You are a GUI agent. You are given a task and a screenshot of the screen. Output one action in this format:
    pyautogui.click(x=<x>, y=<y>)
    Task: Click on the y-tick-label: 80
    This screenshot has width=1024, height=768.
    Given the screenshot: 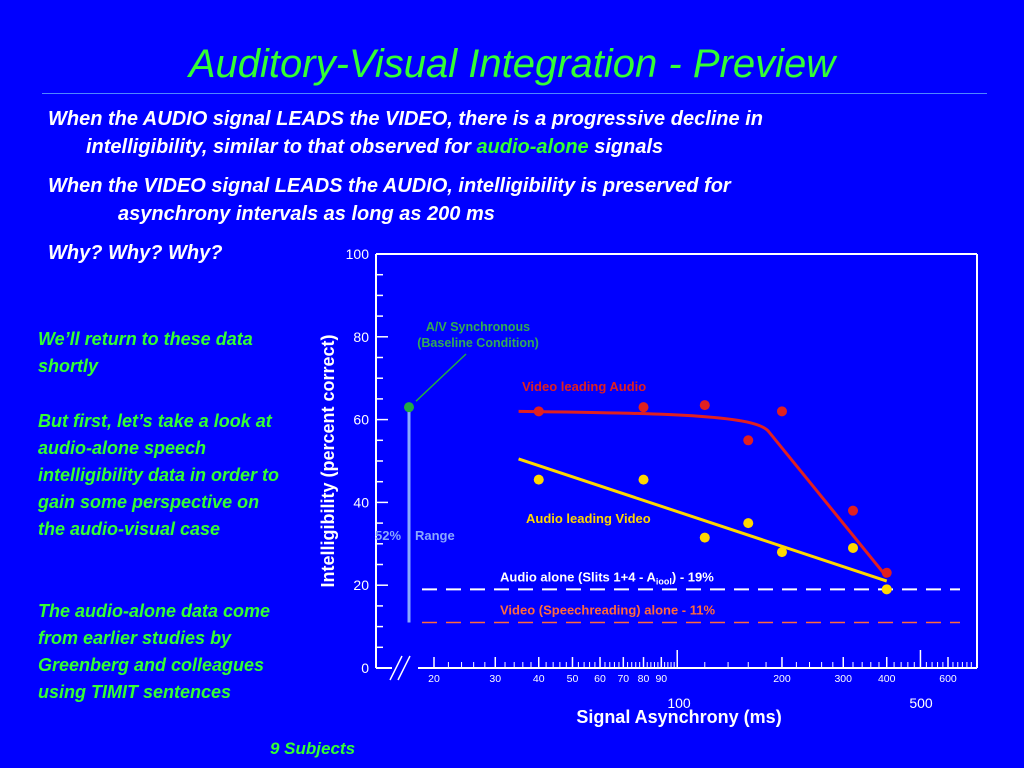 What is the action you would take?
    pyautogui.click(x=361, y=337)
    